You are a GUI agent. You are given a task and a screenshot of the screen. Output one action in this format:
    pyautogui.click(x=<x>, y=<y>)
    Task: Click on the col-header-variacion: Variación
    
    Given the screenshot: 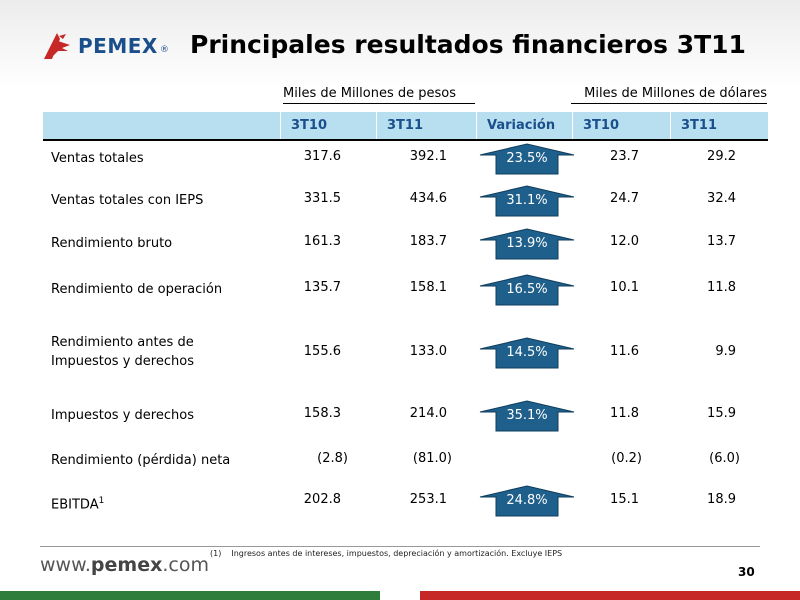 What is the action you would take?
    pyautogui.click(x=524, y=125)
    